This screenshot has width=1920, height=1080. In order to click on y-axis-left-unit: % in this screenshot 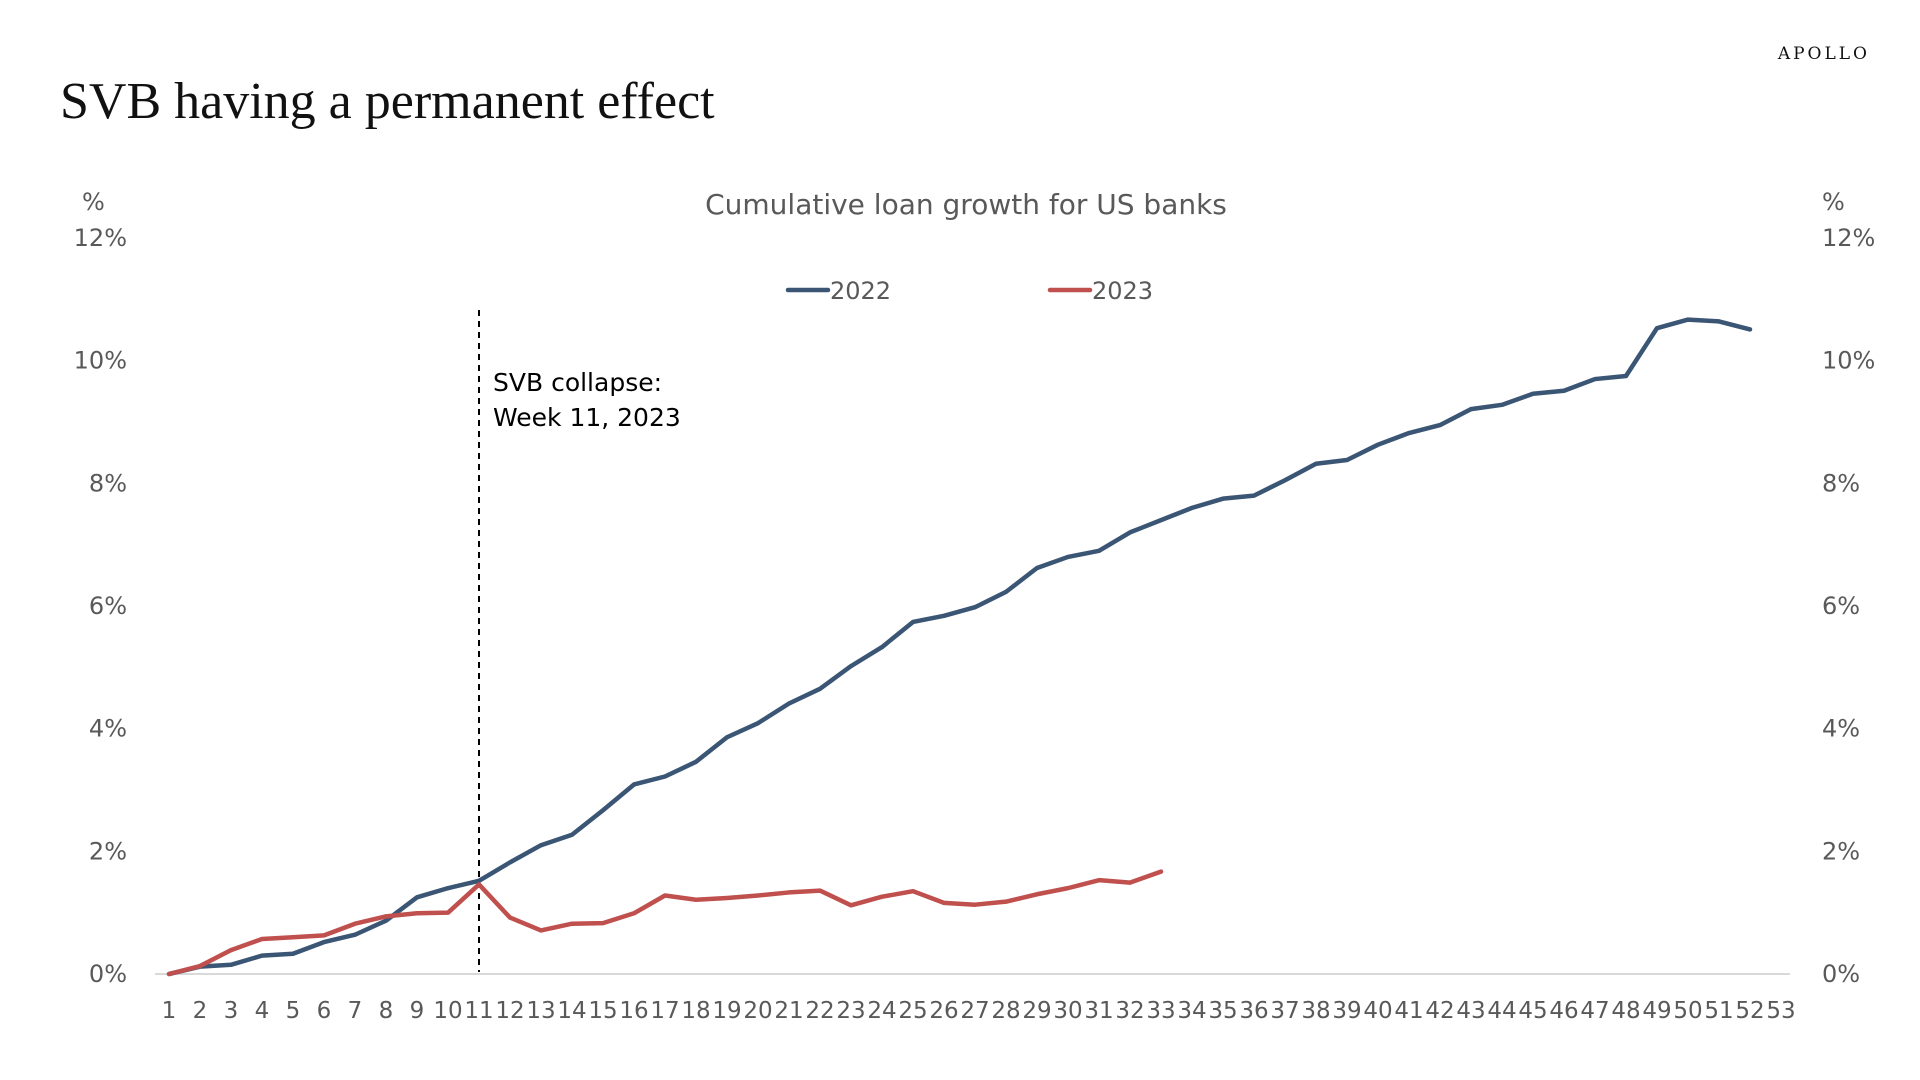, I will do `click(93, 202)`.